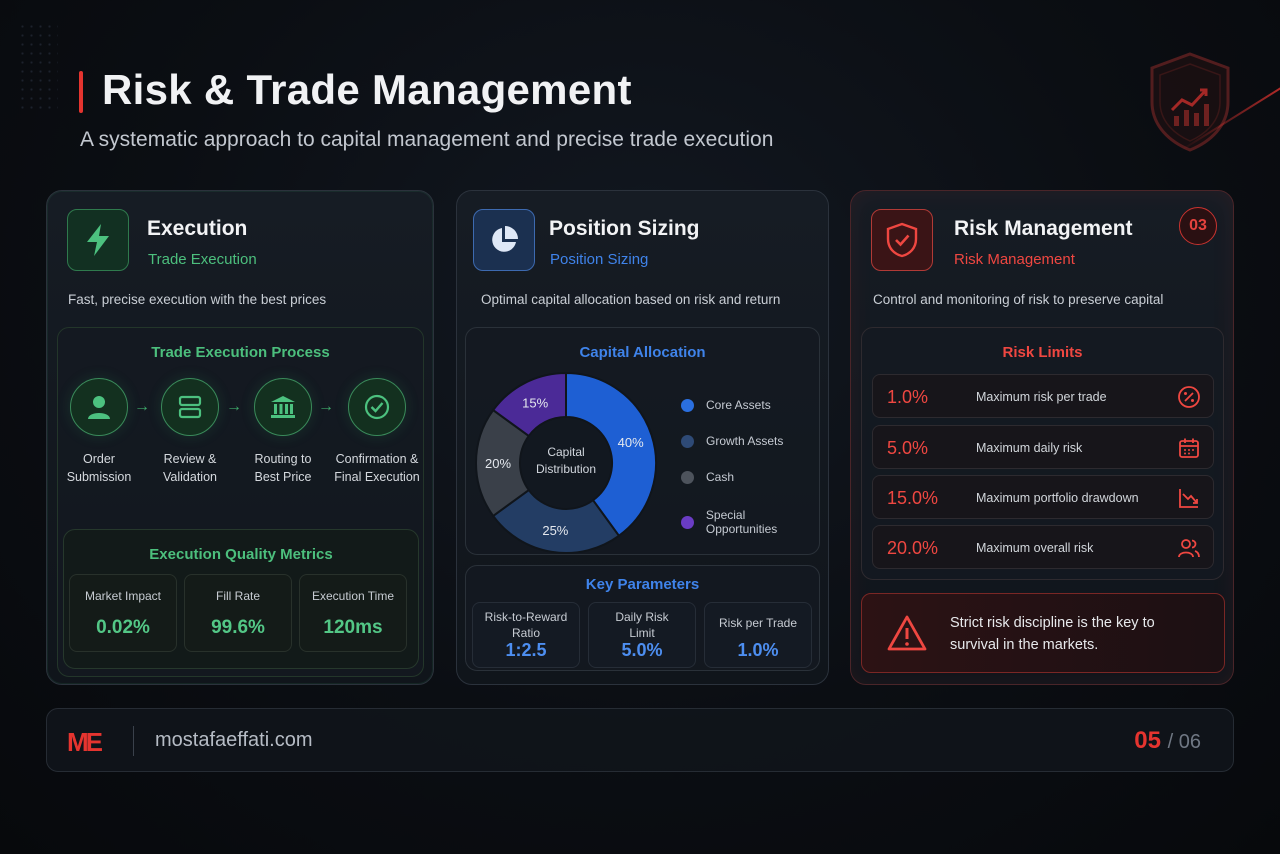 The height and width of the screenshot is (854, 1280). Describe the element at coordinates (283, 477) in the screenshot. I see `step-label-line2: Best Price` at that location.